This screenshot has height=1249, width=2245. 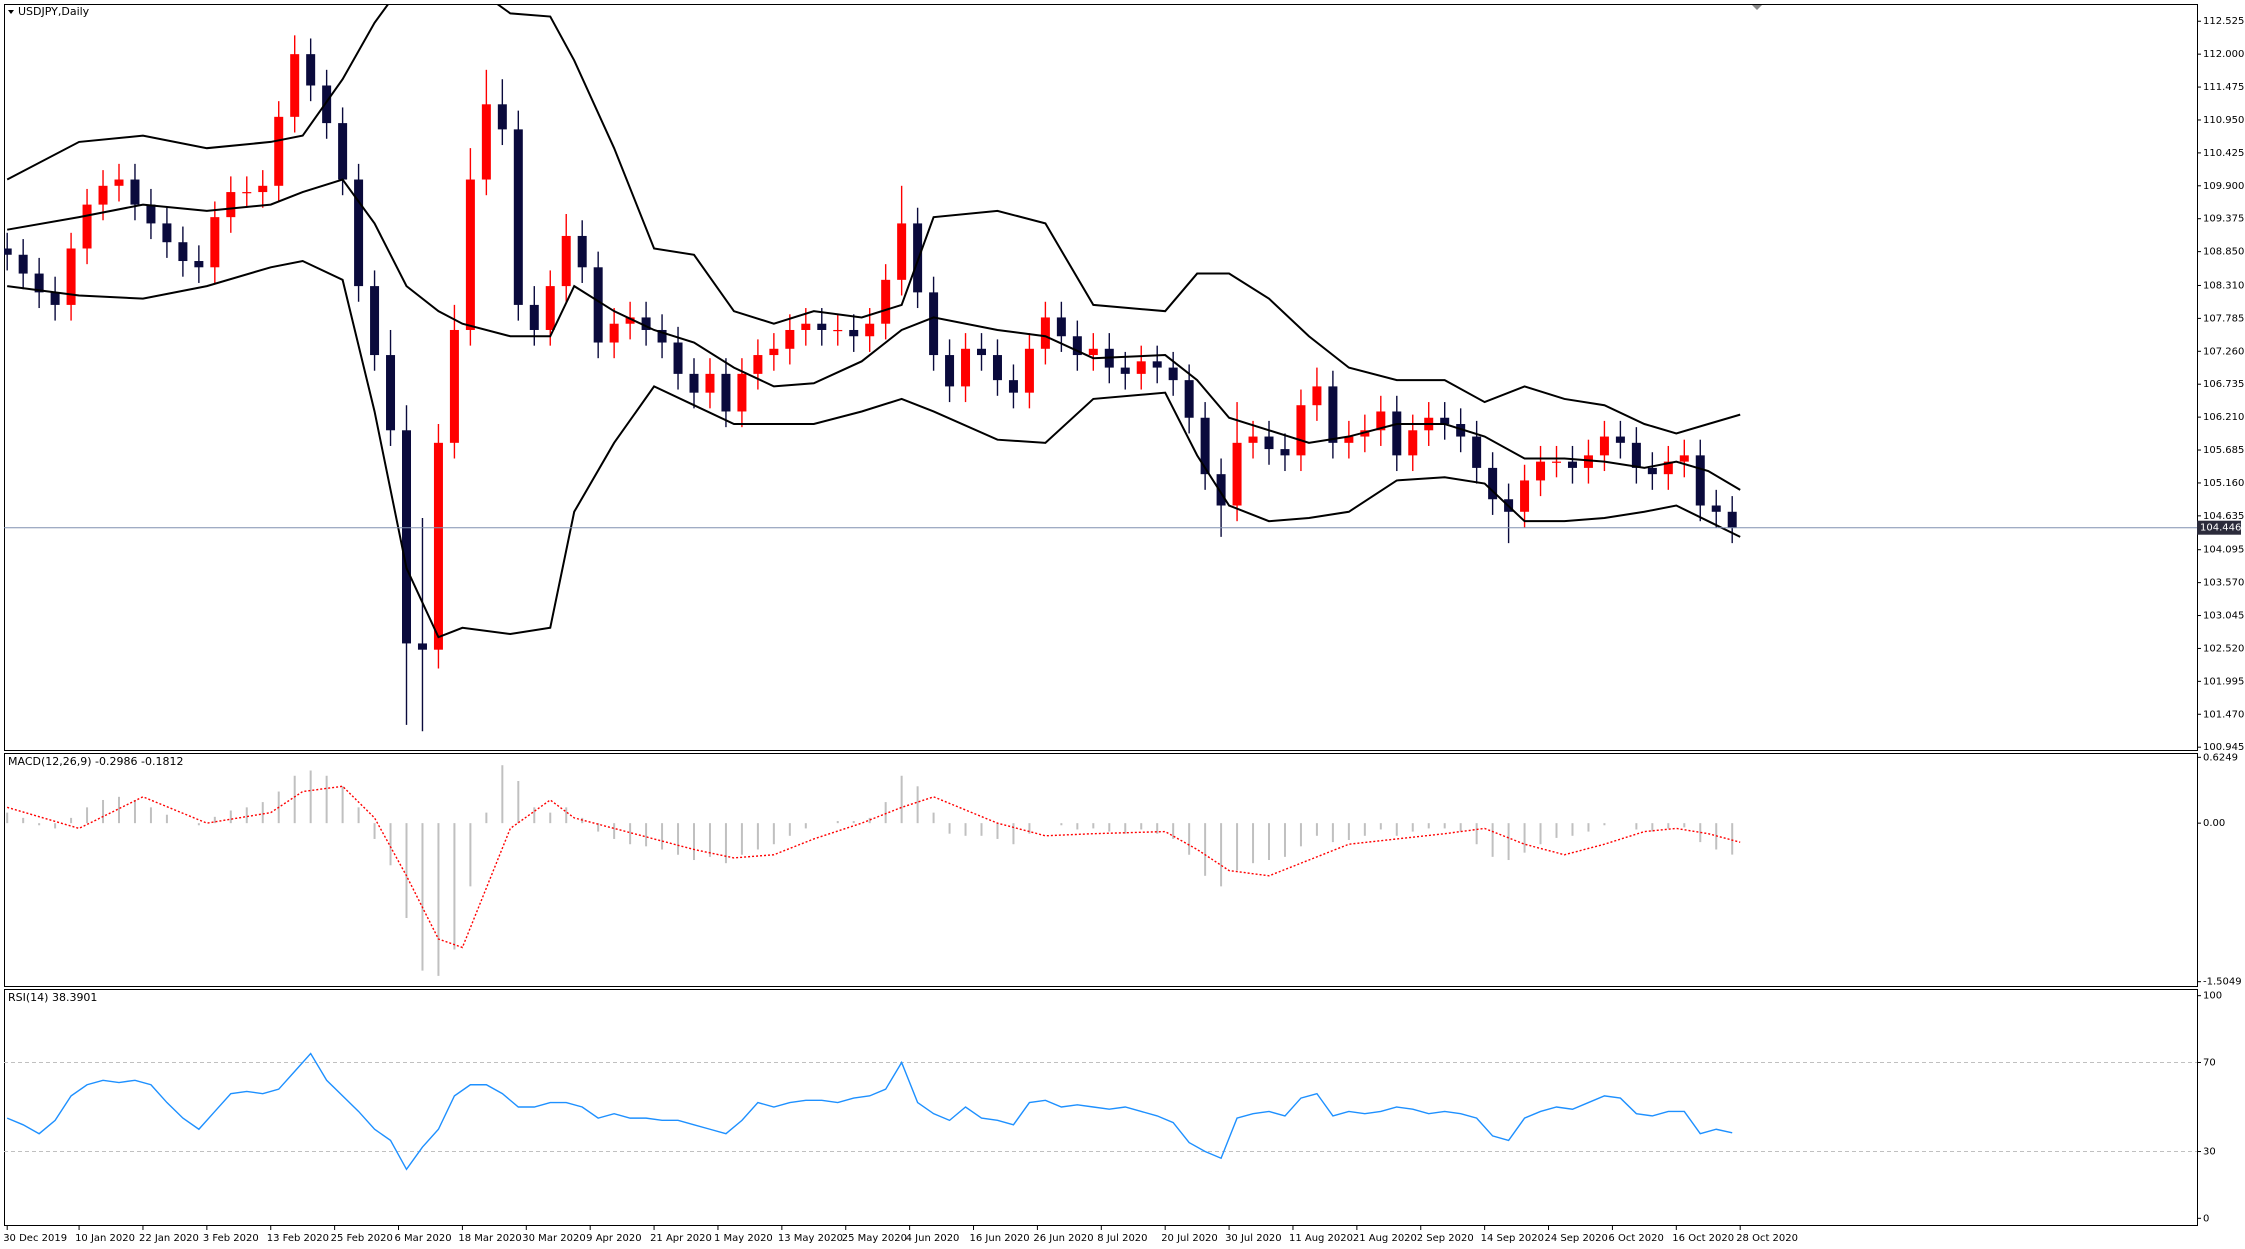 What do you see at coordinates (613, 1238) in the screenshot?
I see `x-tick-label: 9 Apr 2020` at bounding box center [613, 1238].